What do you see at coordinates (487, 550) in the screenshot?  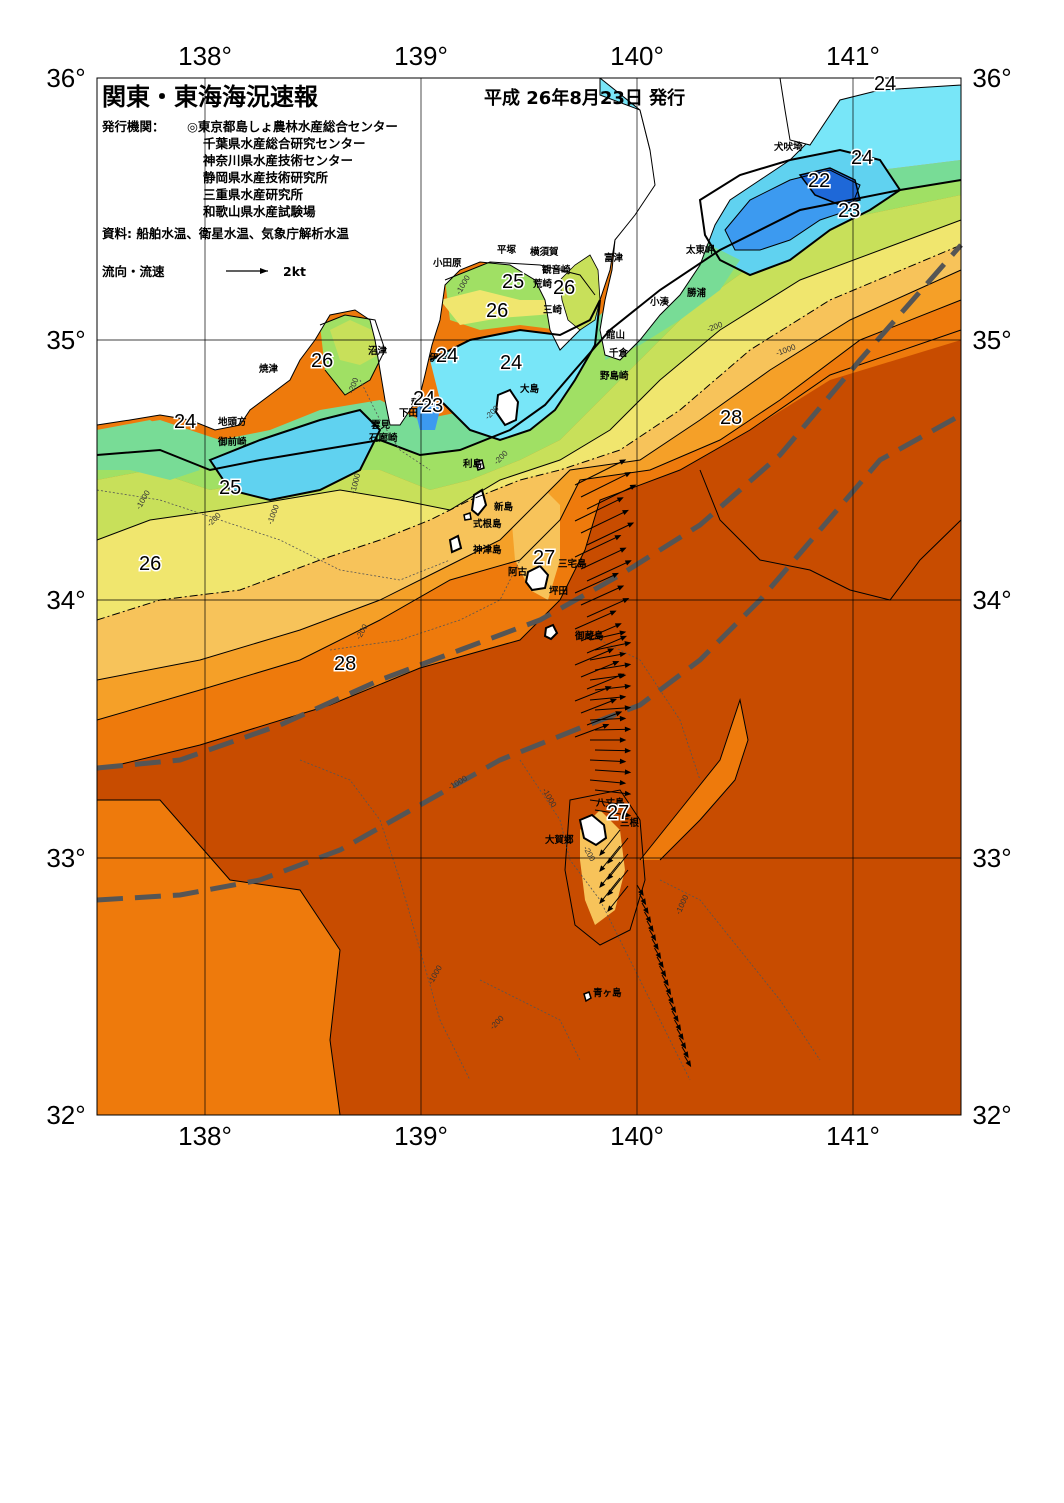 I see `place-kozushima: 神津島` at bounding box center [487, 550].